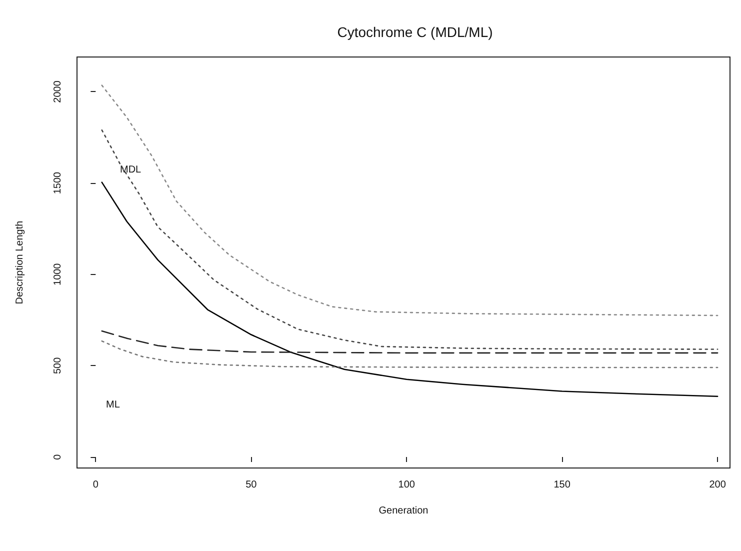 The height and width of the screenshot is (551, 741). I want to click on y-axis-title: Description Length, so click(20, 262).